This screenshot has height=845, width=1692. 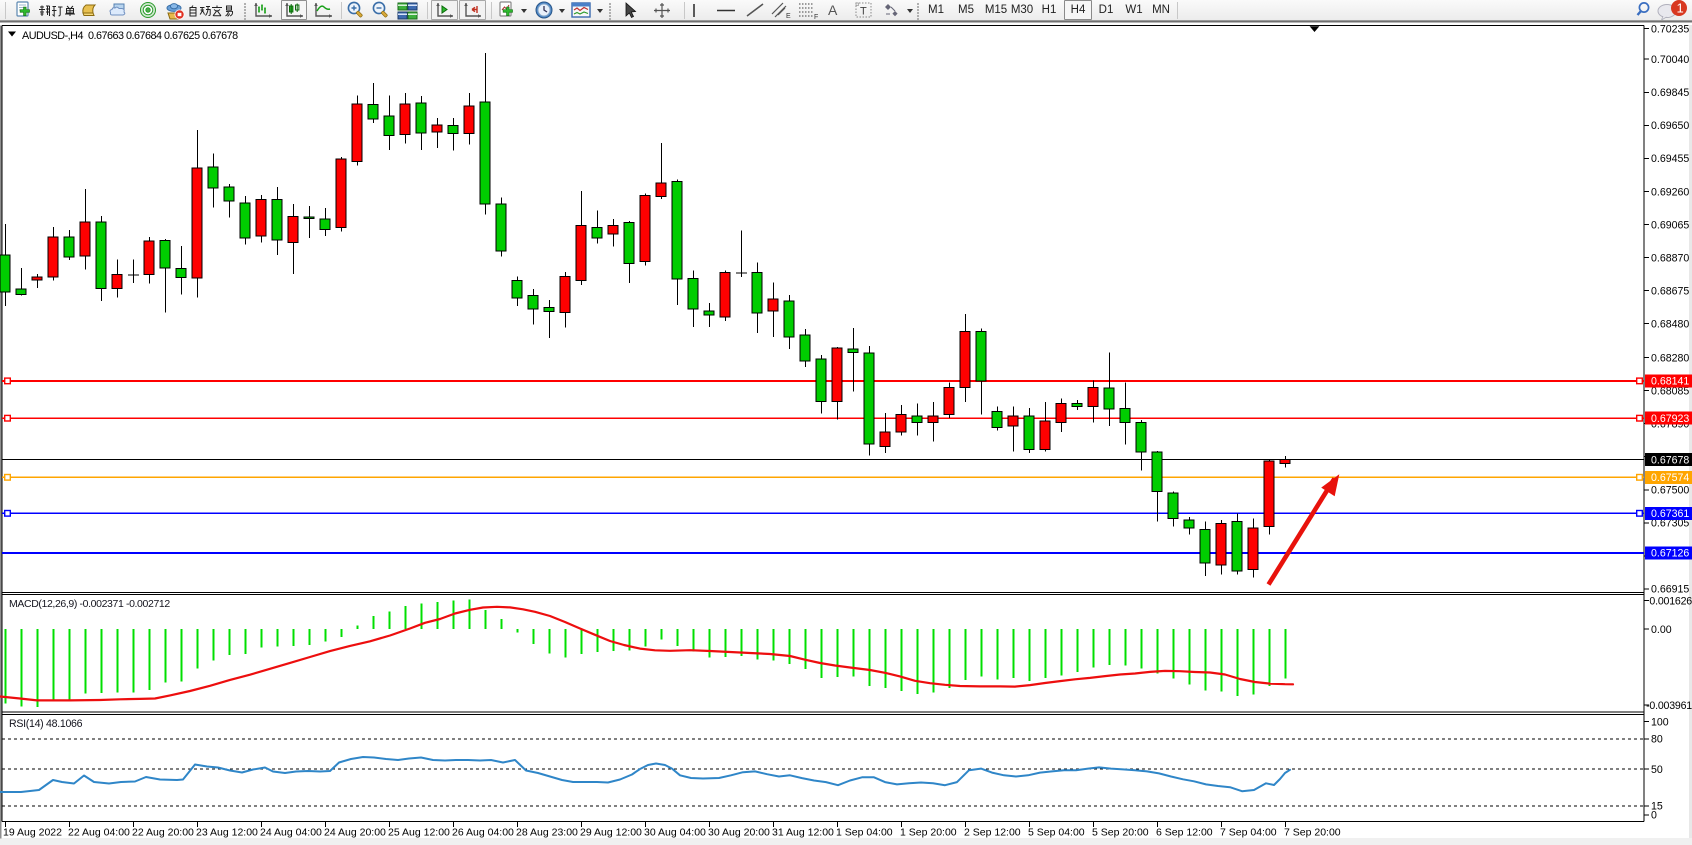 What do you see at coordinates (46, 724) in the screenshot?
I see `svg-text: RSI(14) 48.1066` at bounding box center [46, 724].